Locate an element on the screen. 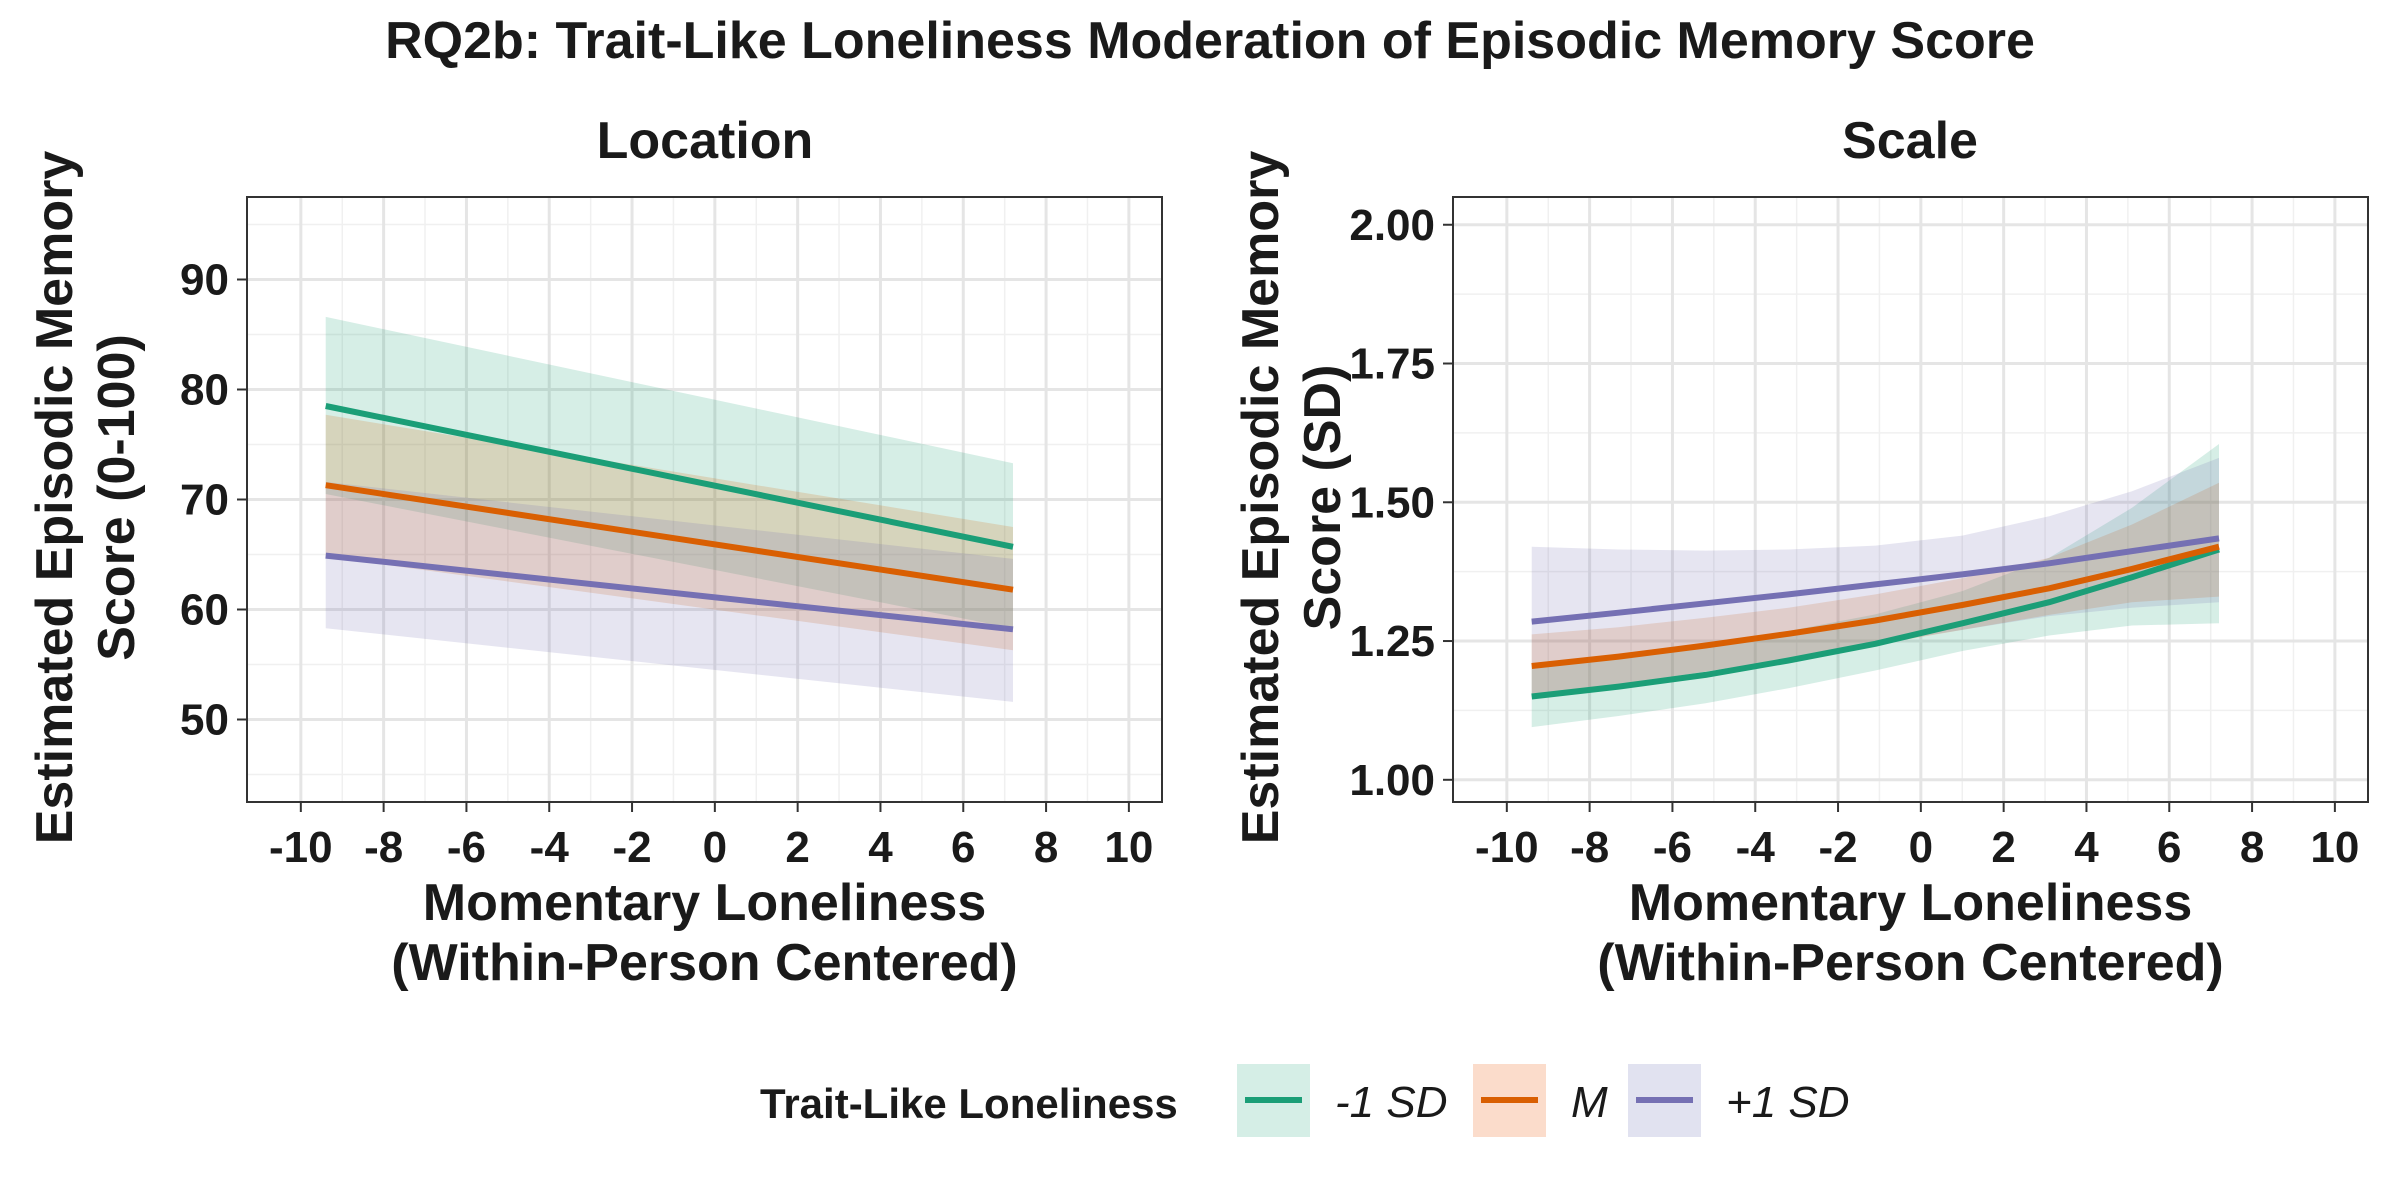 Image resolution: width=2400 pixels, height=1200 pixels. y-tick-label: 1.25 is located at coordinates (1392, 641).